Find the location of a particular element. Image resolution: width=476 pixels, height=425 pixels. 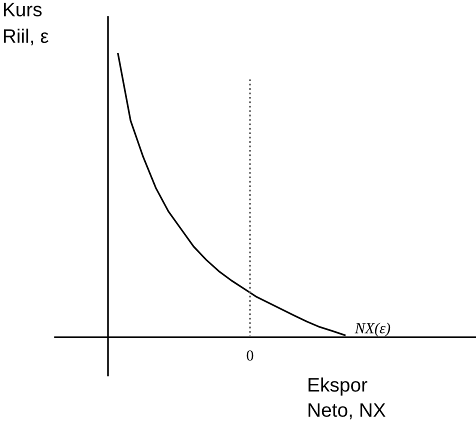

text: NX(ε) is located at coordinates (372, 329).